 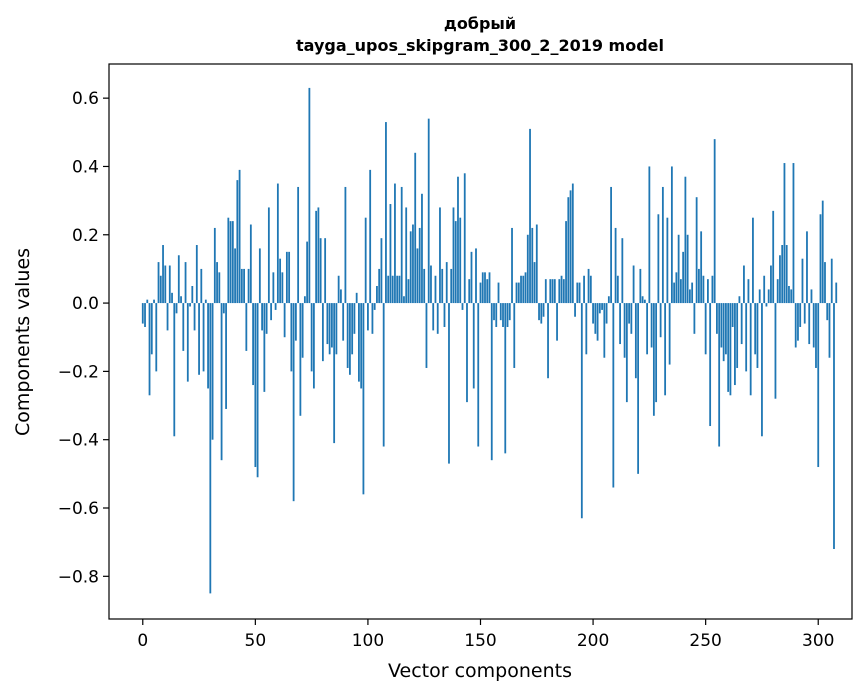 What do you see at coordinates (142, 641) in the screenshot?
I see `x-tick-label: 0` at bounding box center [142, 641].